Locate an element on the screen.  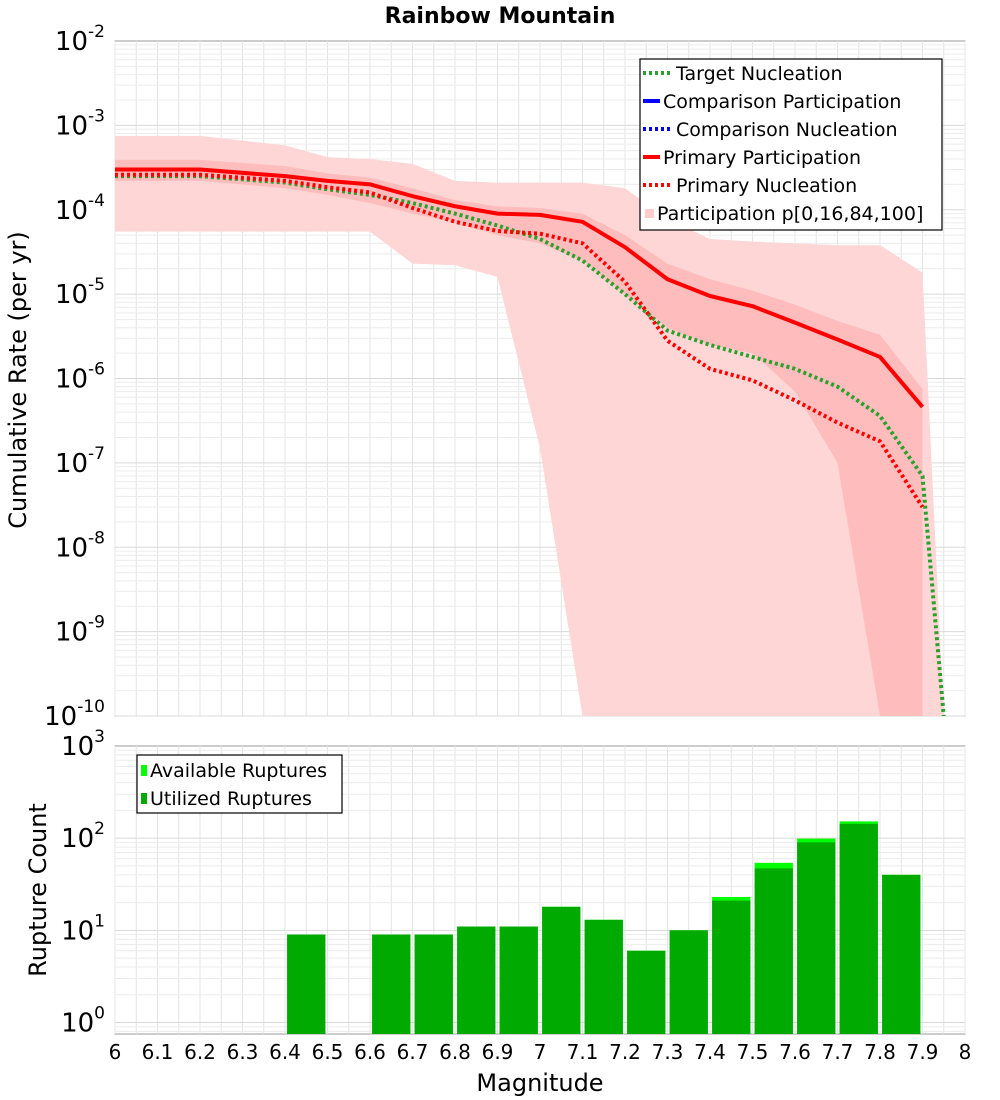
x-tick-label: 6.3 is located at coordinates (243, 1052).